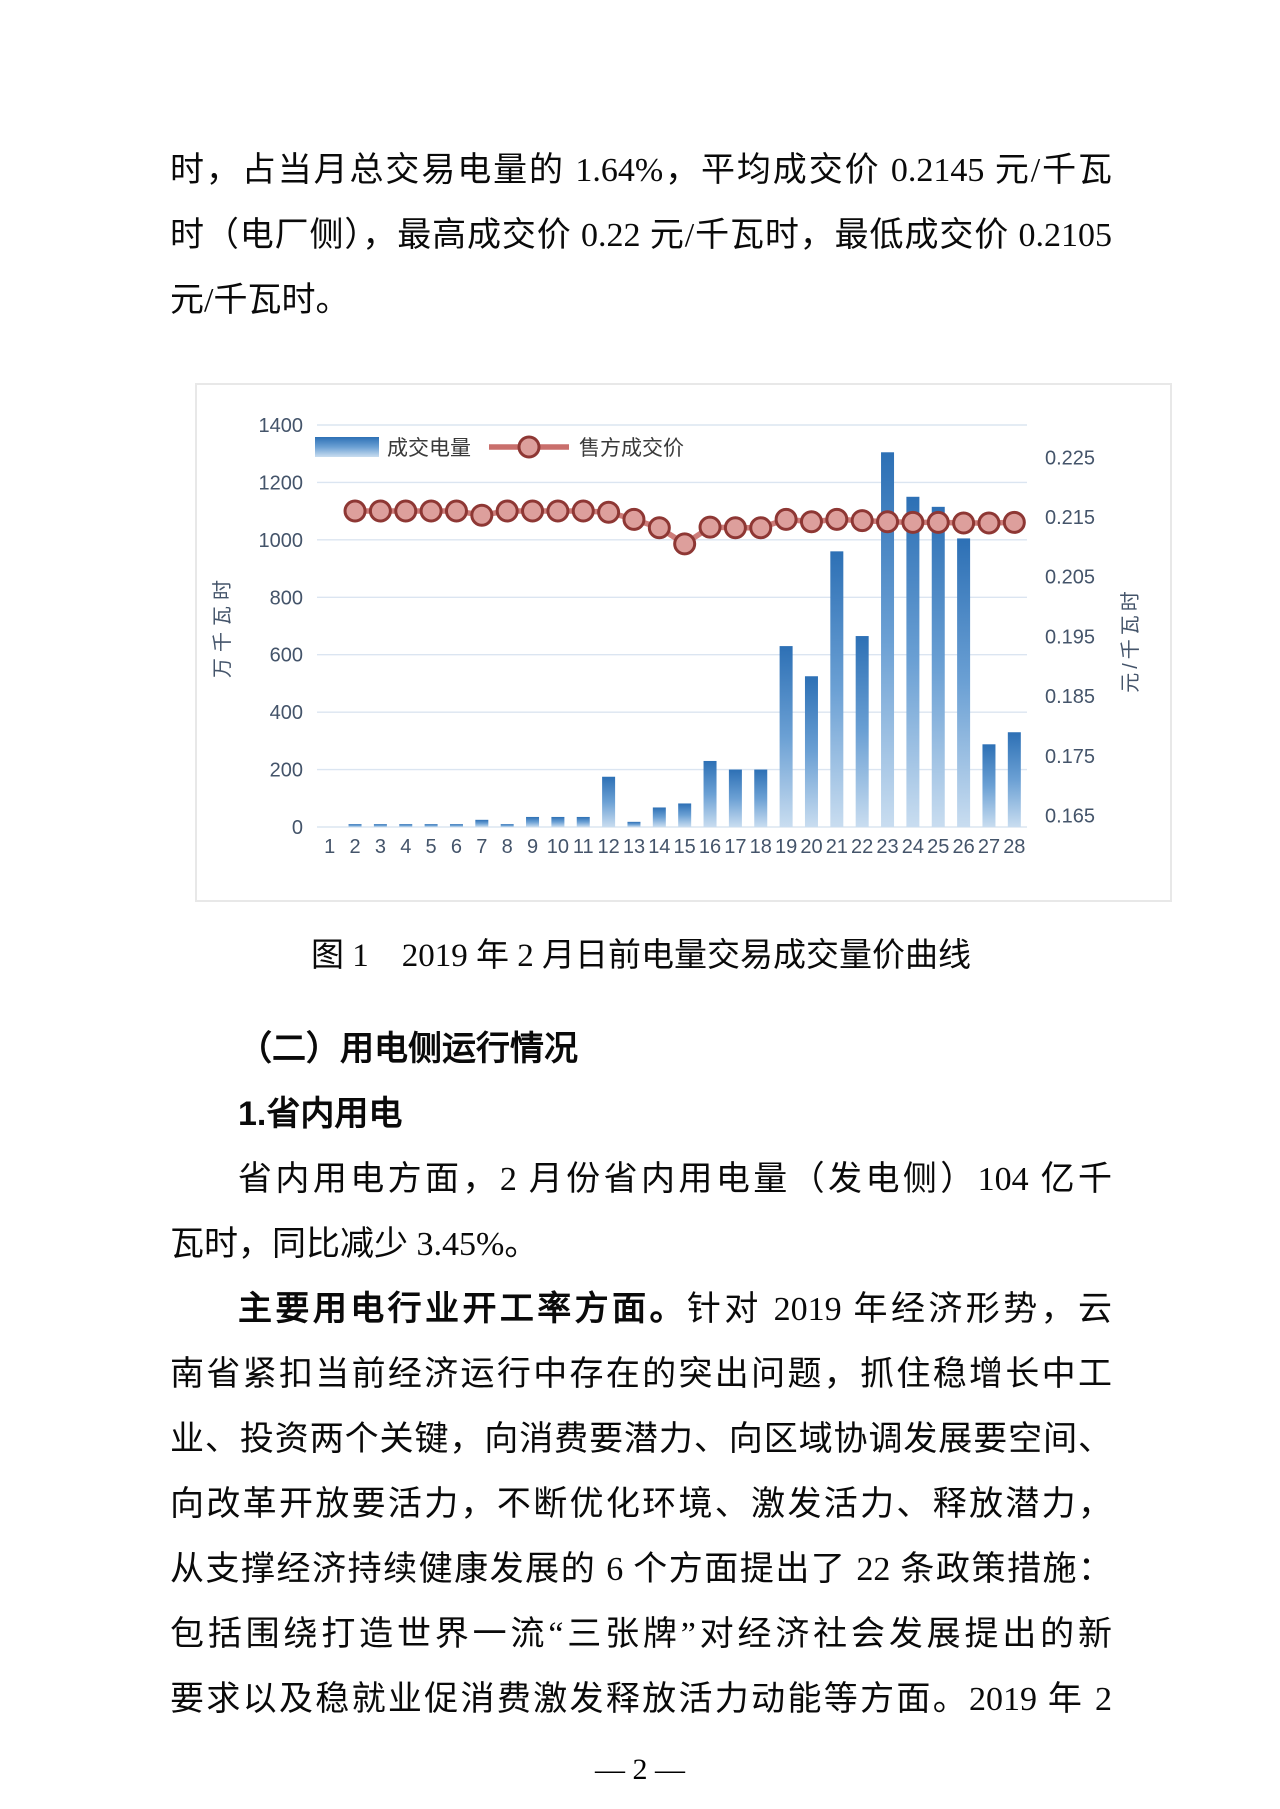  I want to click on x-axis-tick-label: 8, so click(507, 847).